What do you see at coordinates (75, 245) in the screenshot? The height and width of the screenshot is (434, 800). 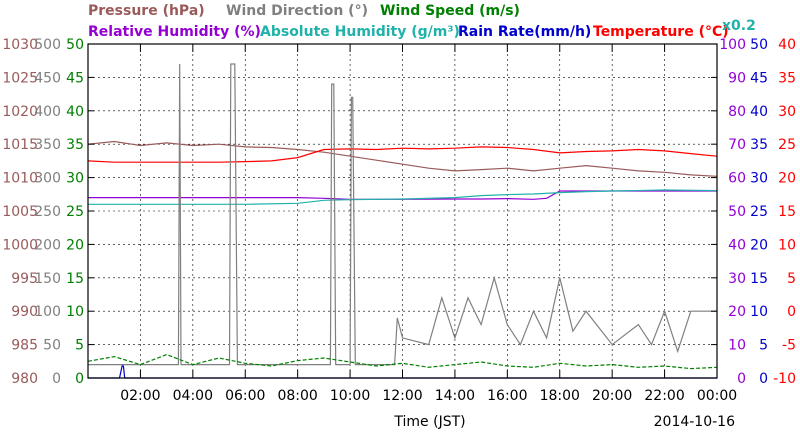 I see `wspd-tick-label: 20` at bounding box center [75, 245].